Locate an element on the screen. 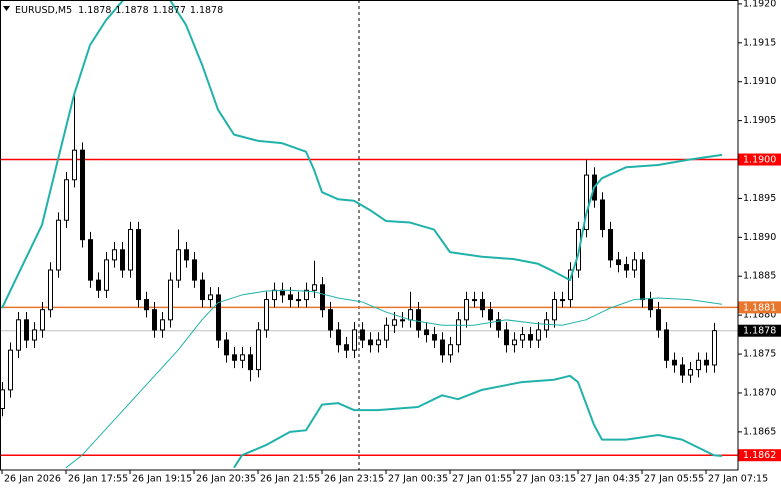  current-price-box is located at coordinates (759, 330).